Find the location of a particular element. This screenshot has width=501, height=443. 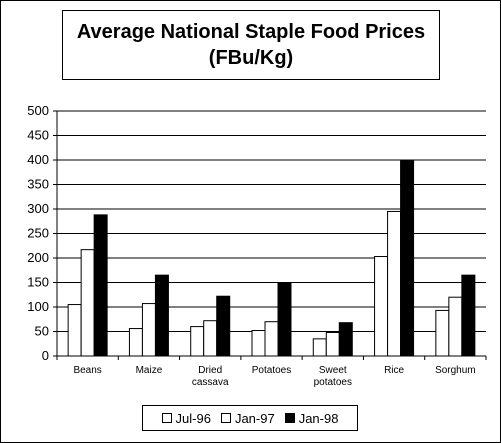

x-tick-label: Sweet potatoes is located at coordinates (333, 376).